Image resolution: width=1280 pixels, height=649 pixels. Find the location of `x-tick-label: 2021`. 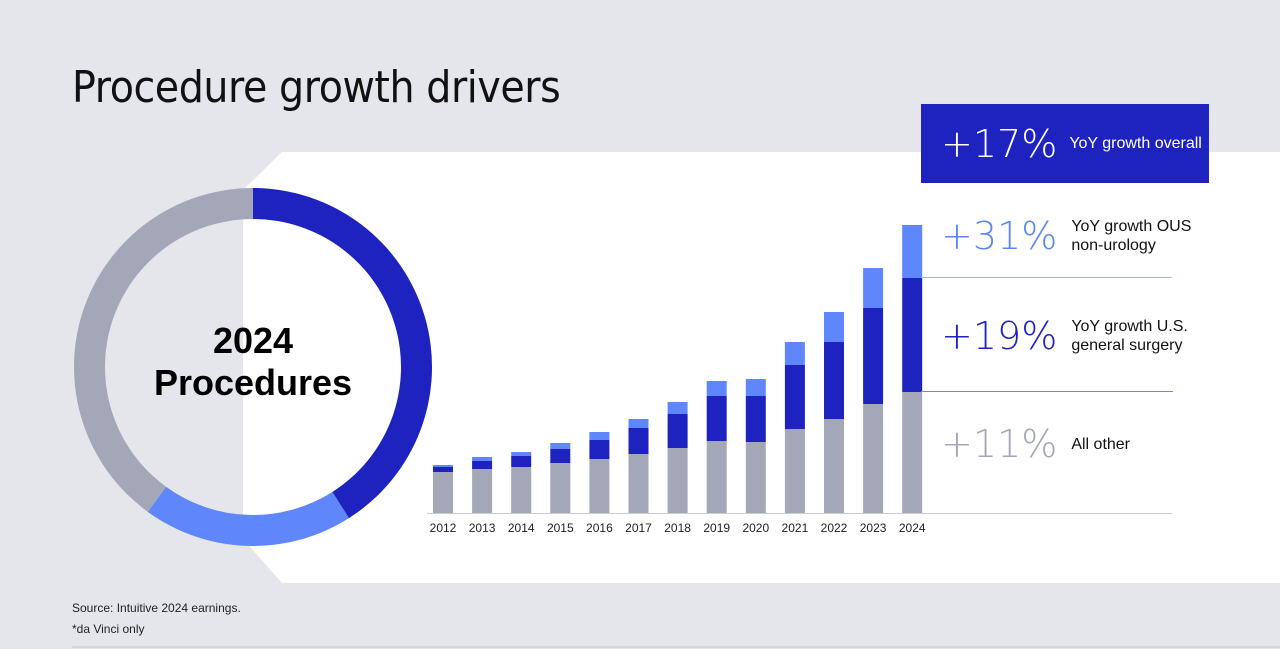

x-tick-label: 2021 is located at coordinates (795, 528).